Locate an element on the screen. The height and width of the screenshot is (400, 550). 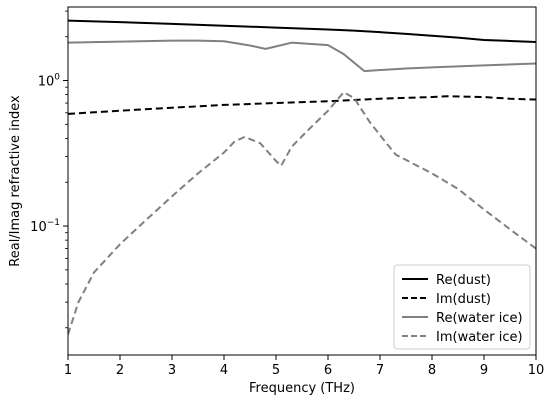
x-axis-label: Frequency (THz) is located at coordinates (302, 388).